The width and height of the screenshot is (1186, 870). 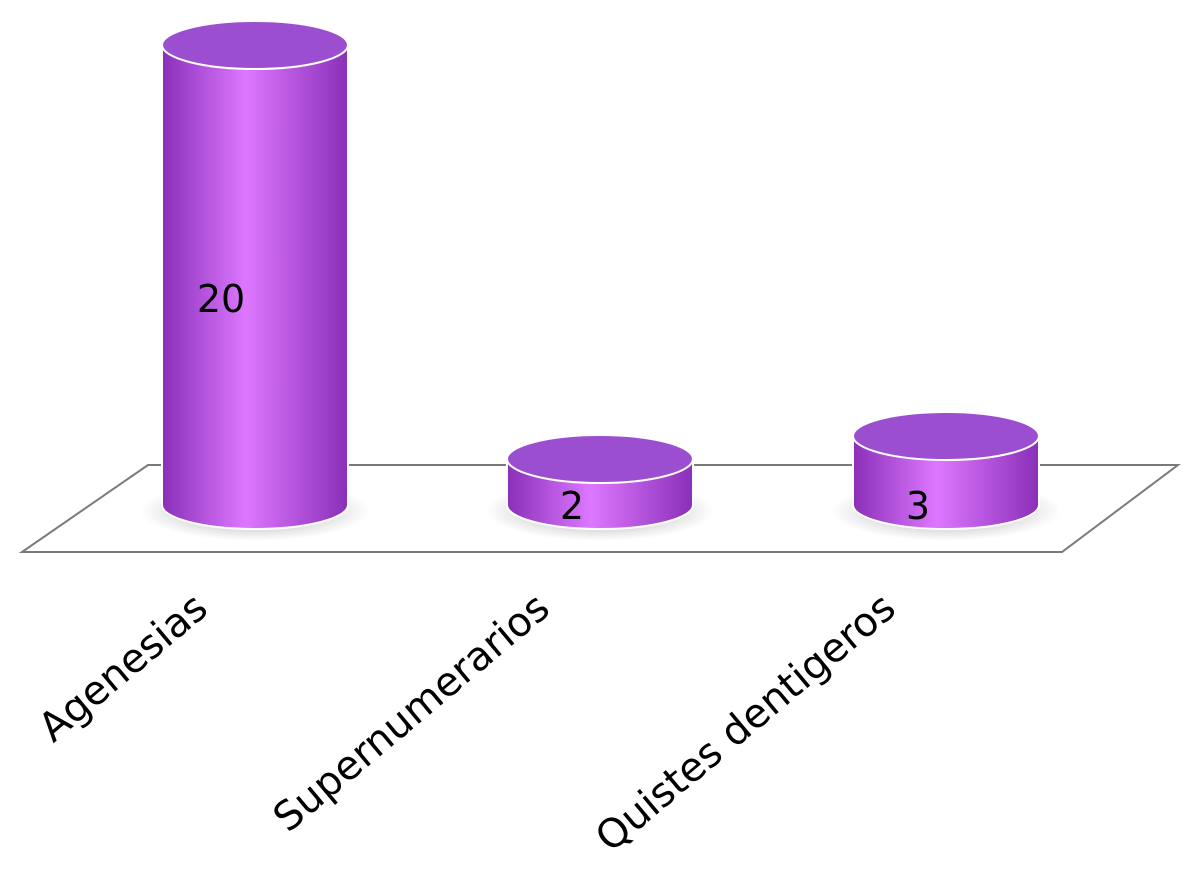 I want to click on data-label-supernumerarios: 2, so click(x=572, y=506).